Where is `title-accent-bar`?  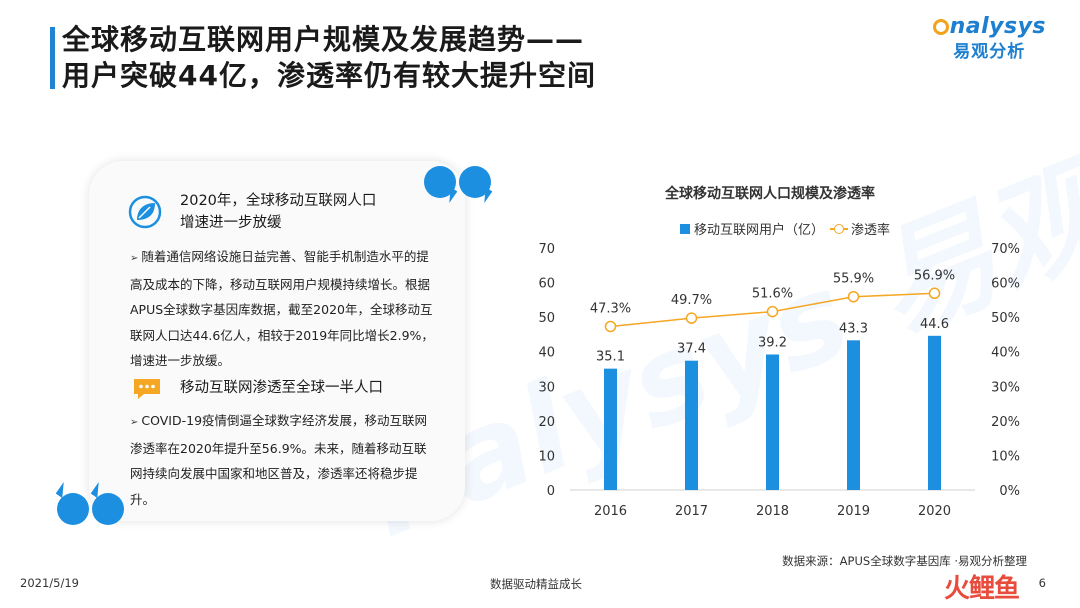
title-accent-bar is located at coordinates (52, 58).